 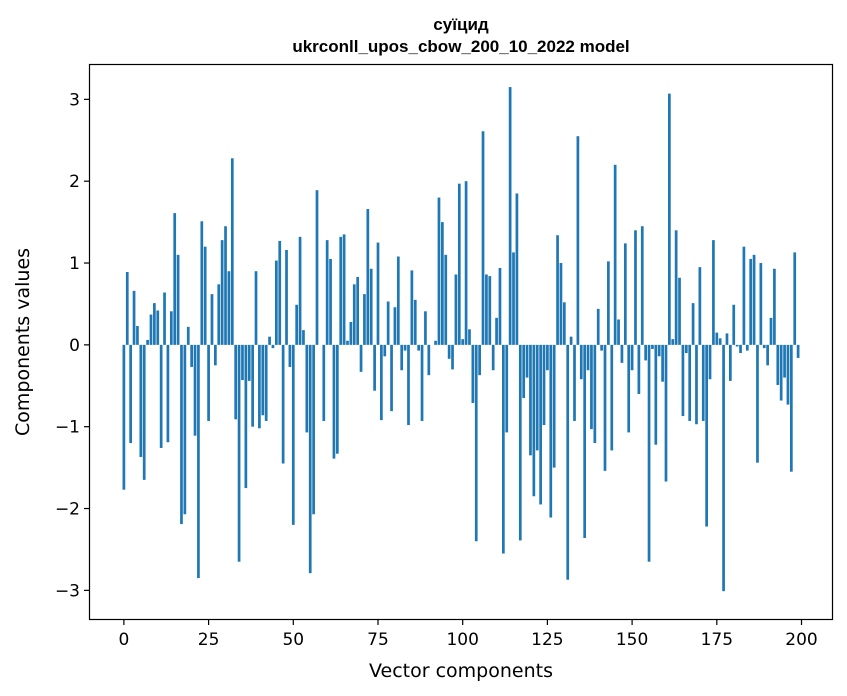 I want to click on x-axis-ticks: 0 25 50 75 100 125 150 175 200, so click(x=468, y=634).